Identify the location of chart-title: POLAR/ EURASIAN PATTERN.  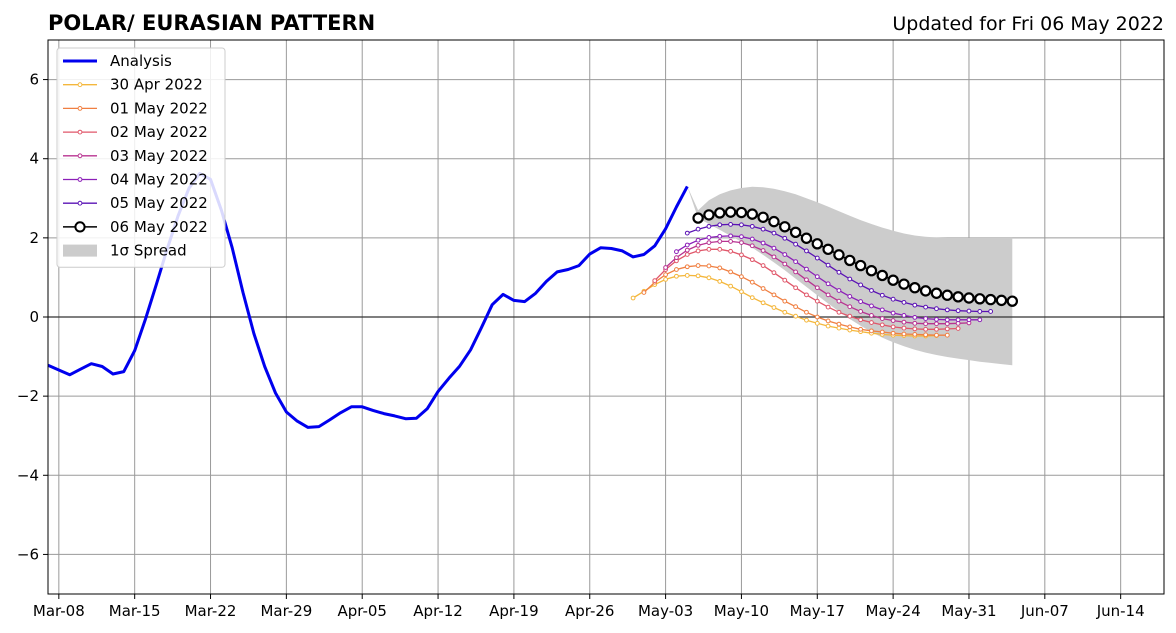
(211, 23).